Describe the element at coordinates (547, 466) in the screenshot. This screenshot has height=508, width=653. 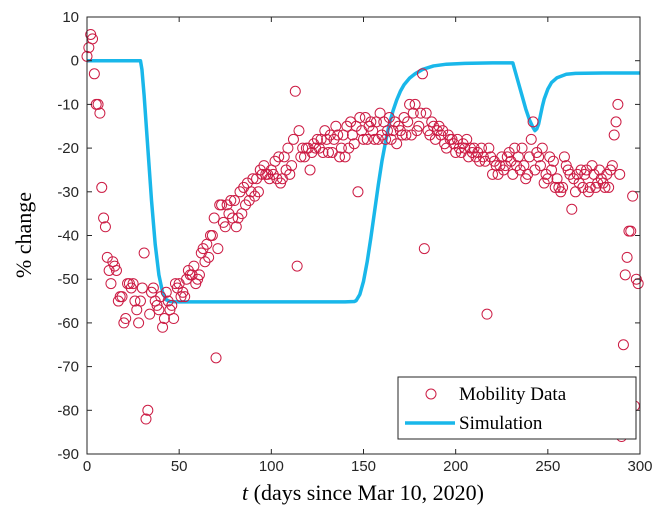
I see `x-tick-label: 250` at that location.